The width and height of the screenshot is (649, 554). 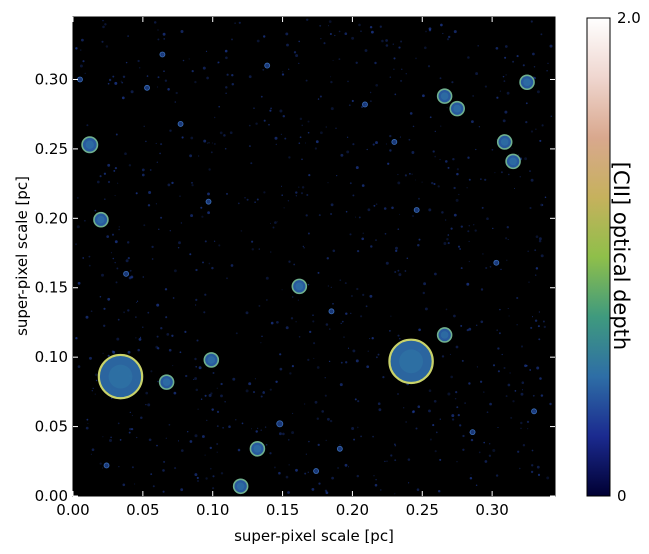 What do you see at coordinates (444, 96) in the screenshot?
I see `cloud-core` at bounding box center [444, 96].